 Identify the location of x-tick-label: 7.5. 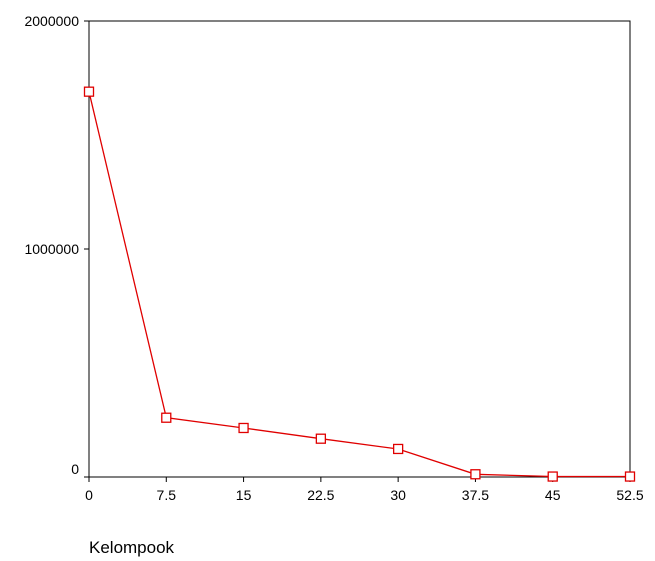
(167, 495).